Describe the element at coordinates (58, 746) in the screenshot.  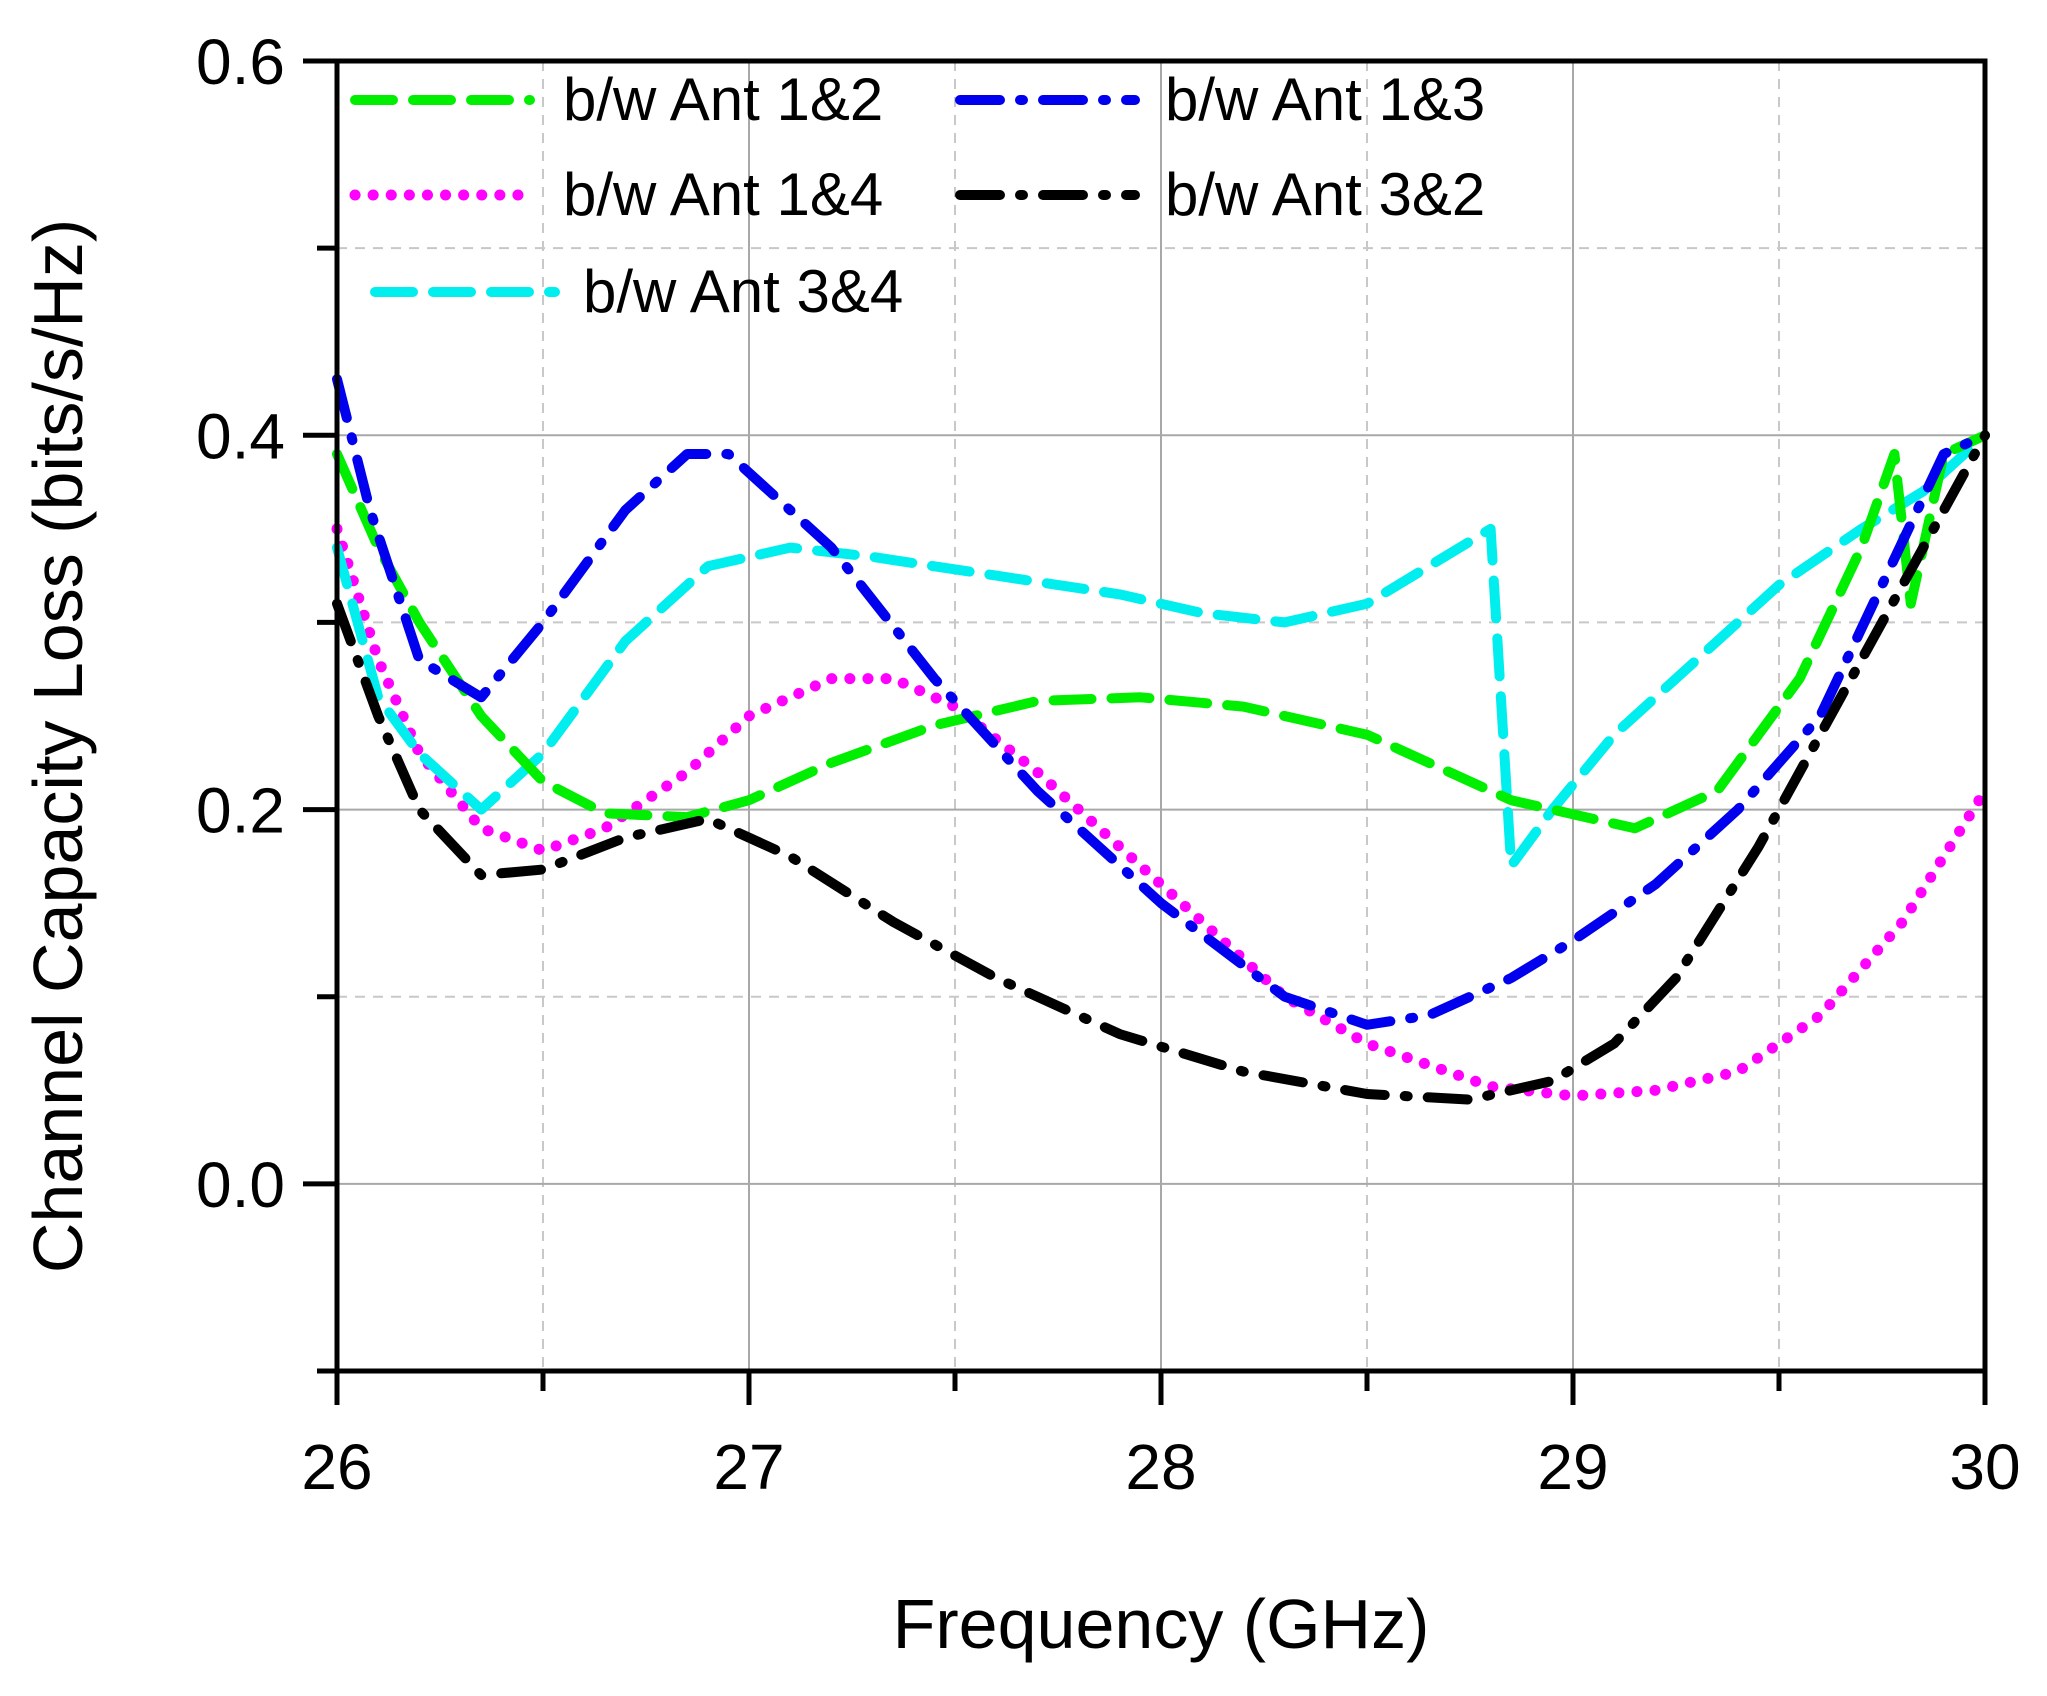
I see `y-axis-title: Channel Capacity Loss (bits/s/Hz)` at that location.